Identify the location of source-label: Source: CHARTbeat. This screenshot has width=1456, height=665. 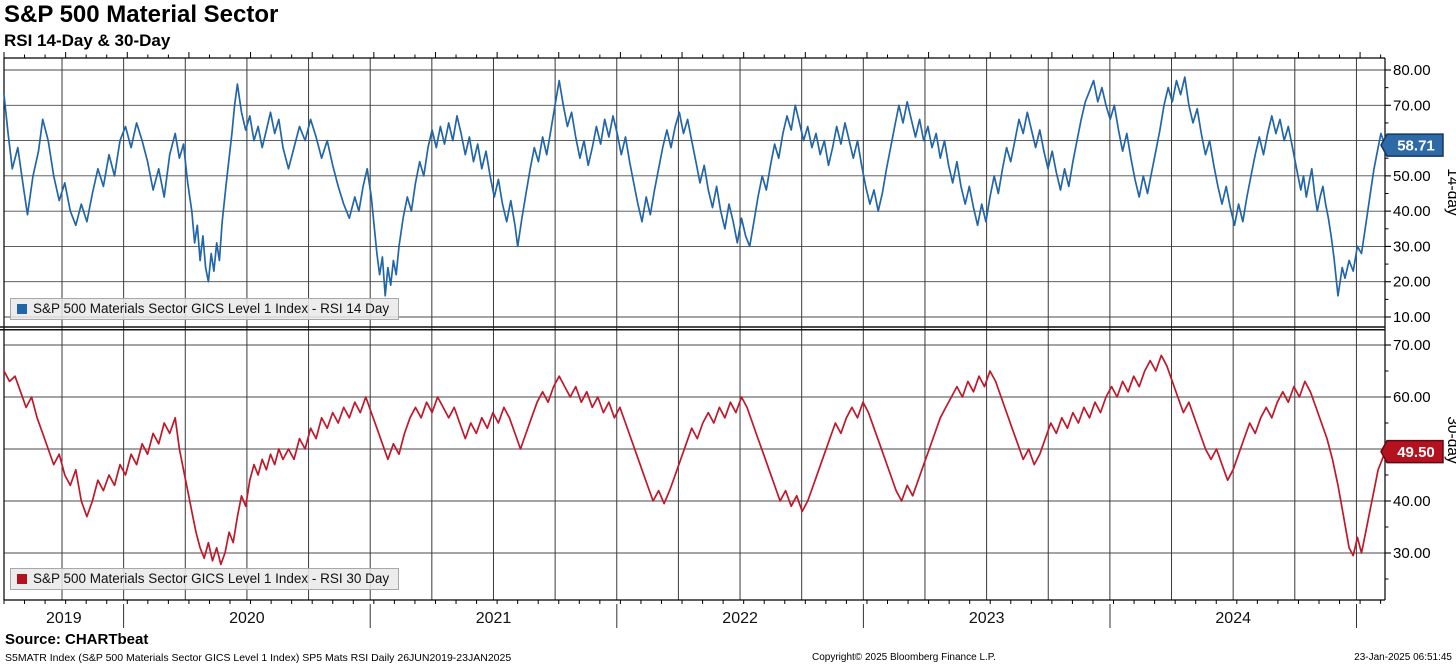
(77, 639).